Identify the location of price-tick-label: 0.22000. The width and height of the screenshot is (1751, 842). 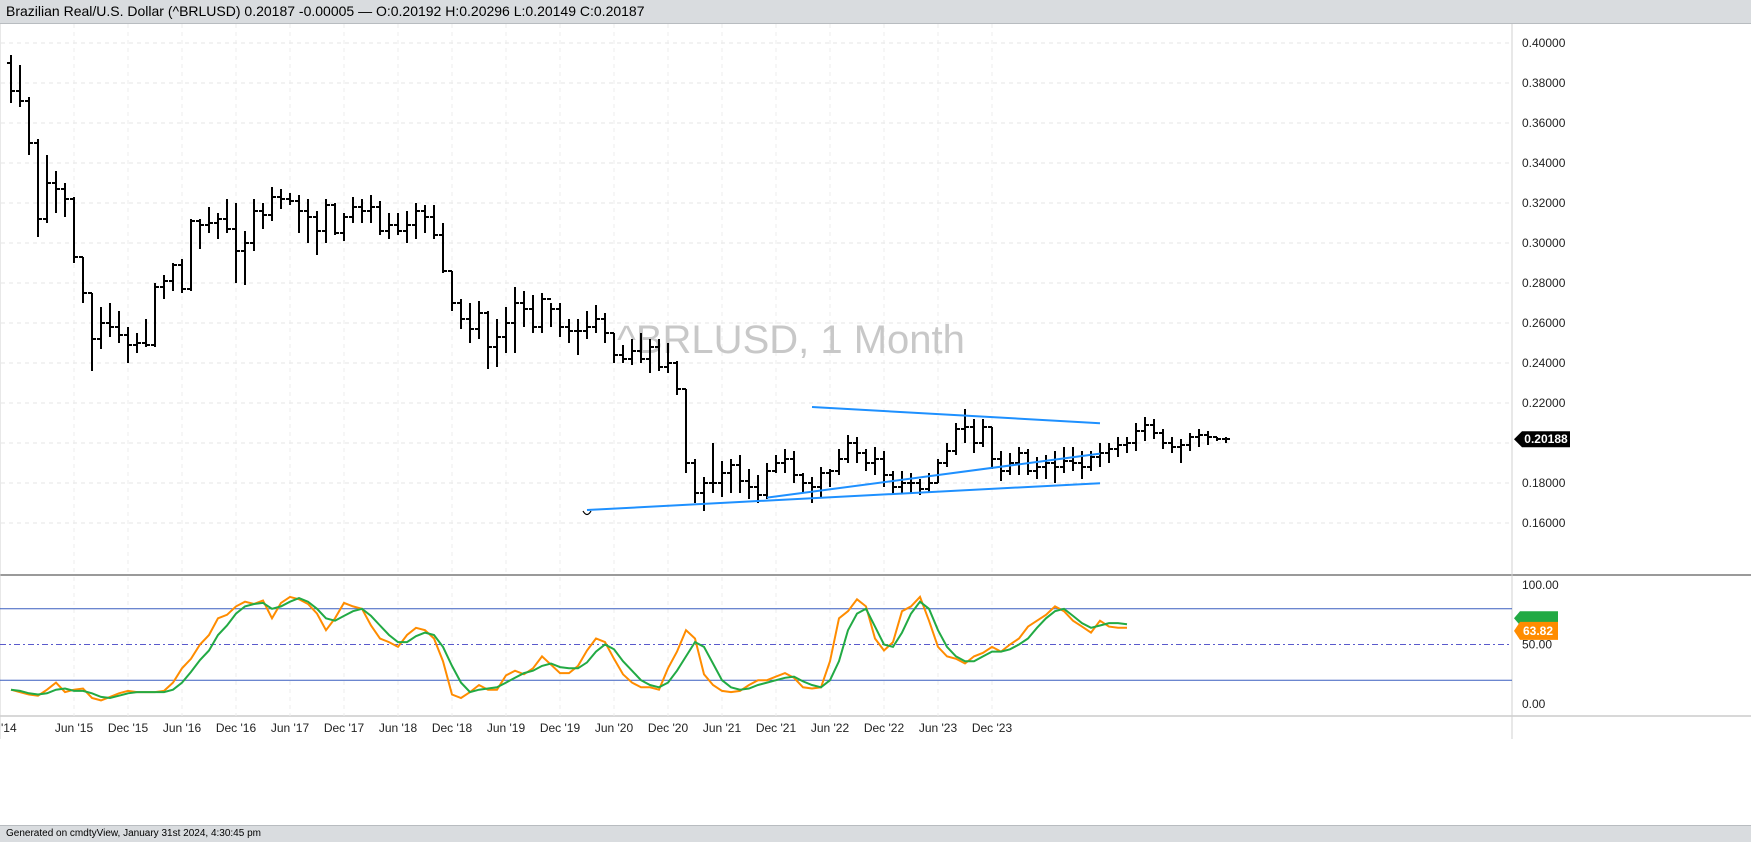
(1544, 403).